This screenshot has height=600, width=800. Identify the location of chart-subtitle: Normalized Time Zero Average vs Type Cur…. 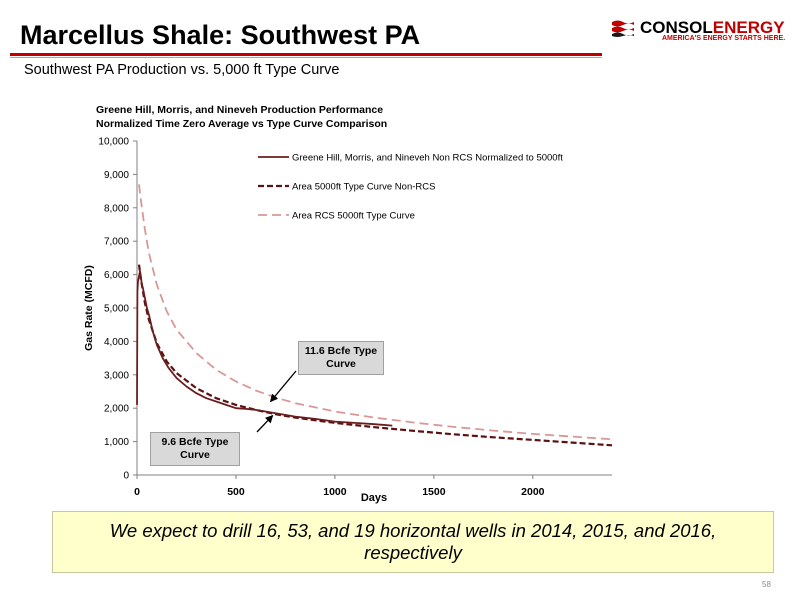
(241, 124).